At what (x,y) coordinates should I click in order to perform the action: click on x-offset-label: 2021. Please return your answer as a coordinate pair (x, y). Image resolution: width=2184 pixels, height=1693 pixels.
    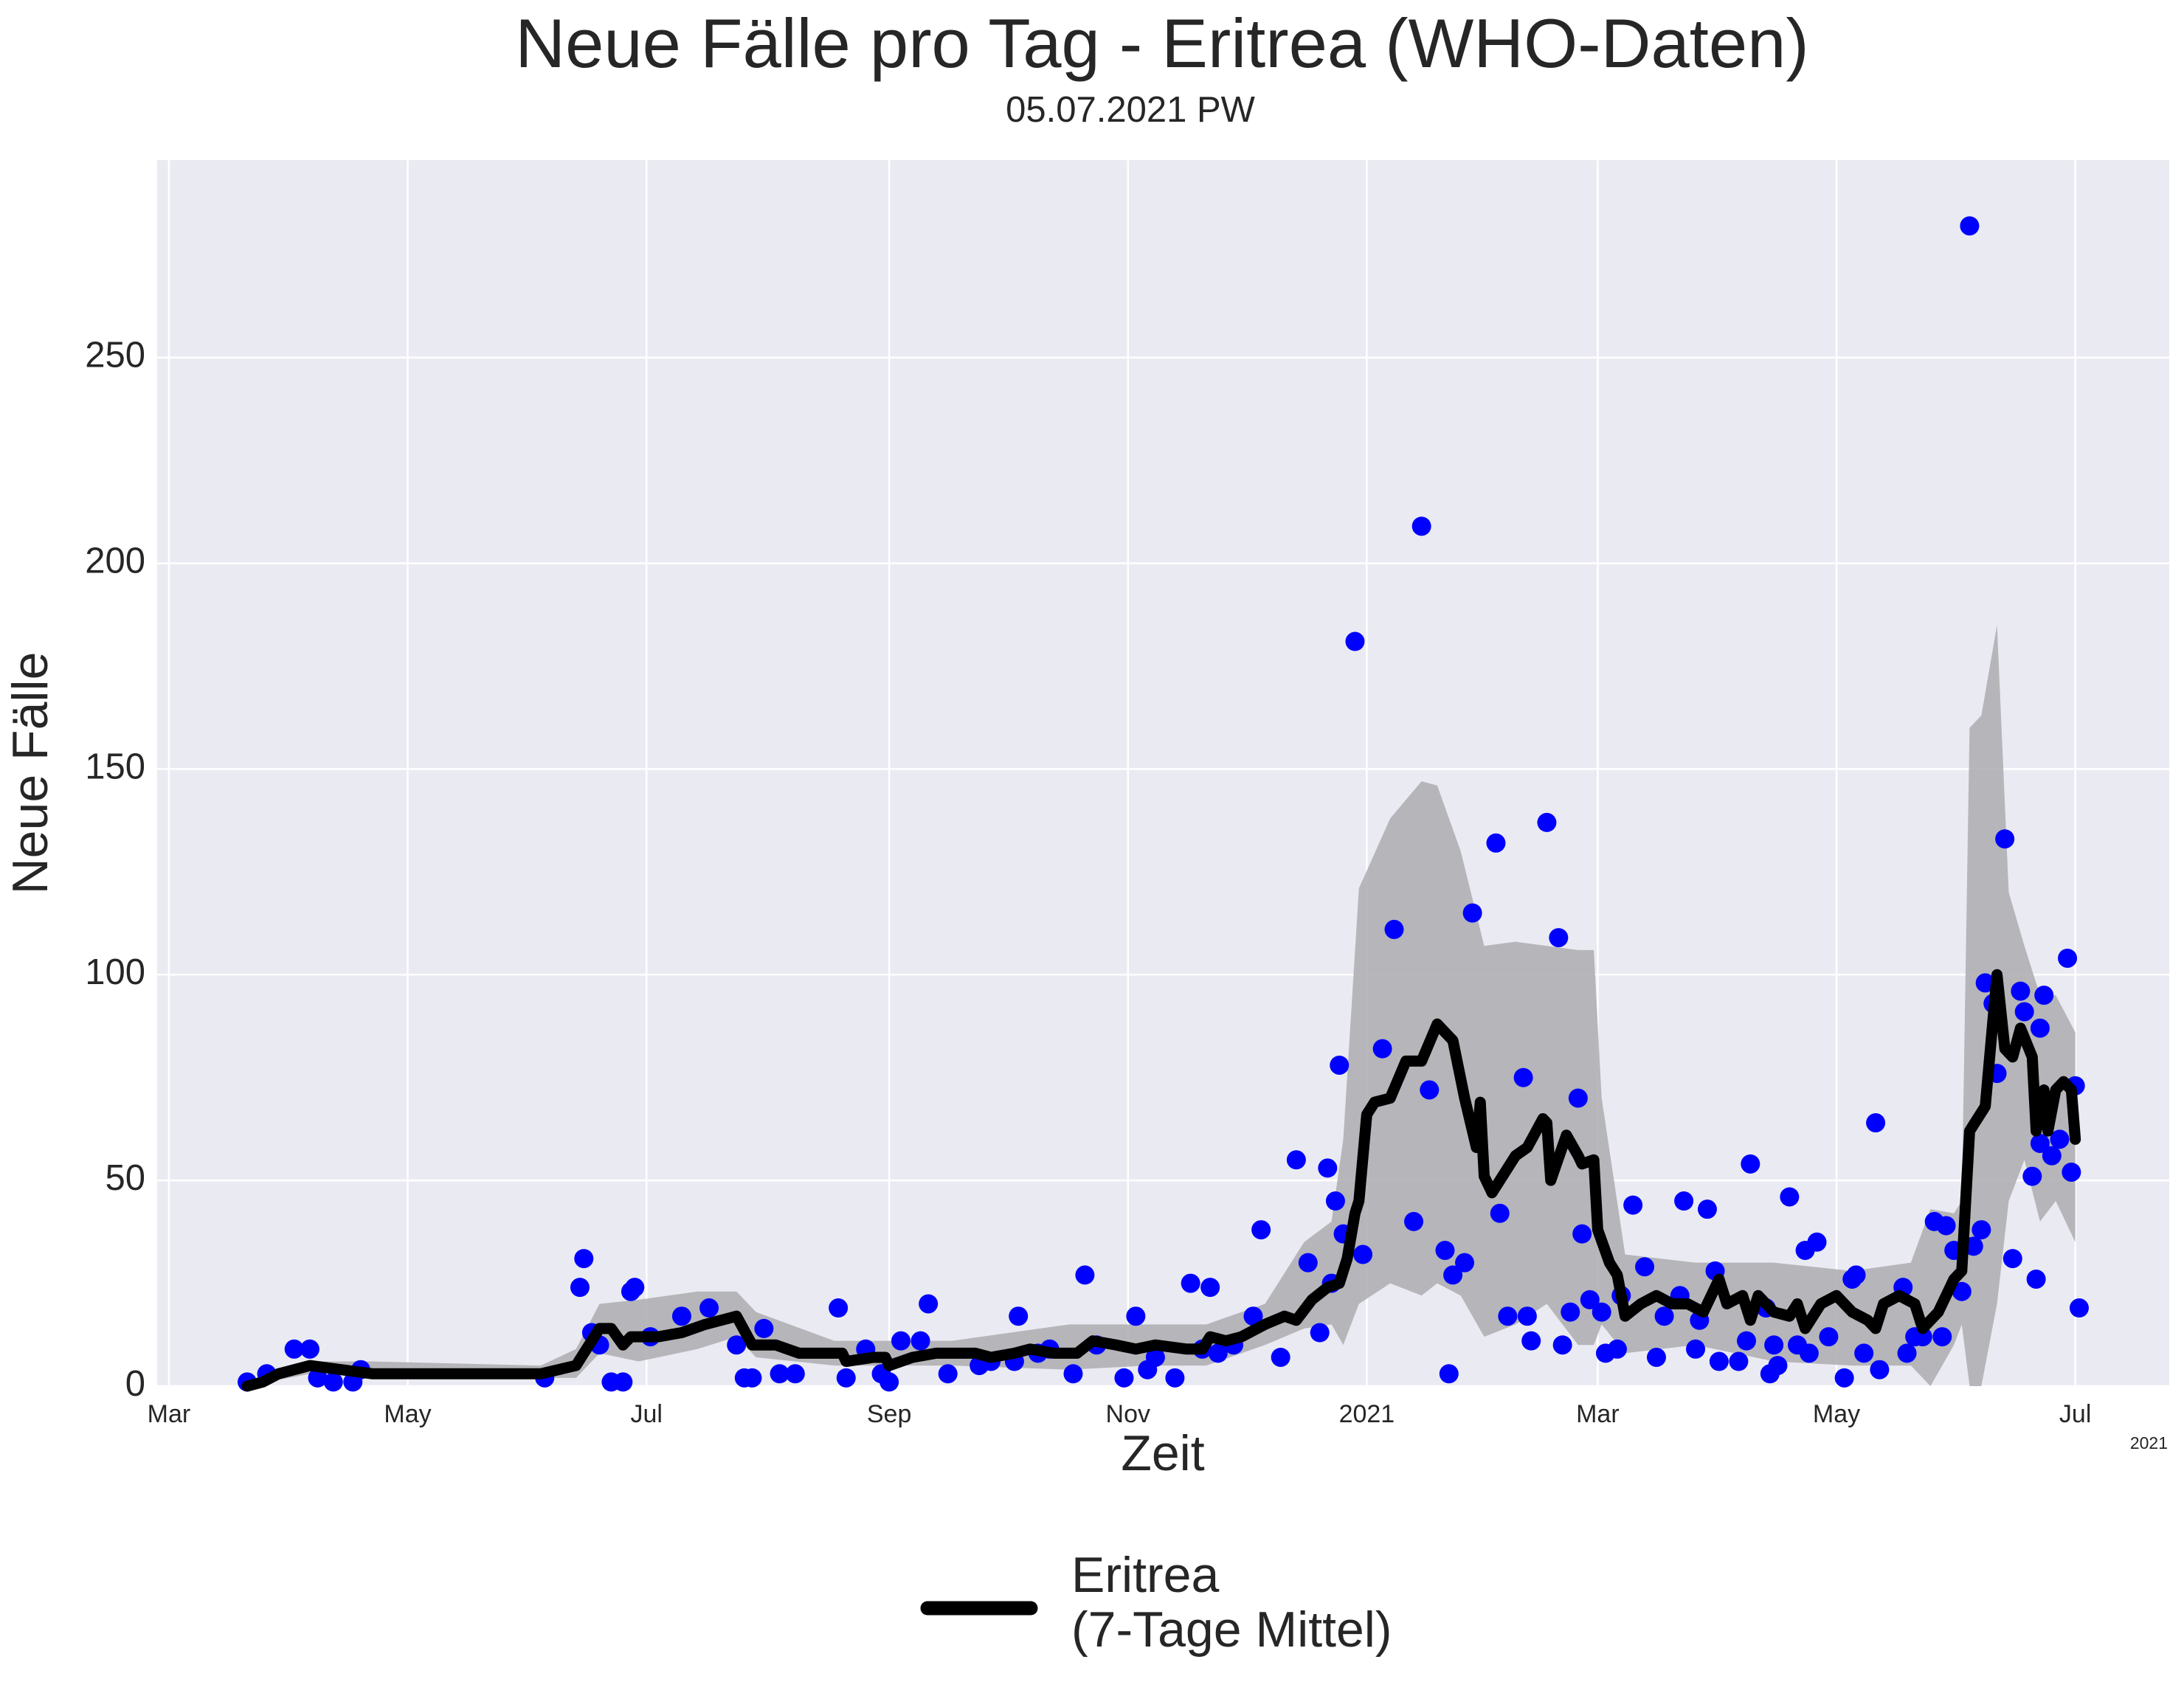
    Looking at the image, I should click on (2149, 1443).